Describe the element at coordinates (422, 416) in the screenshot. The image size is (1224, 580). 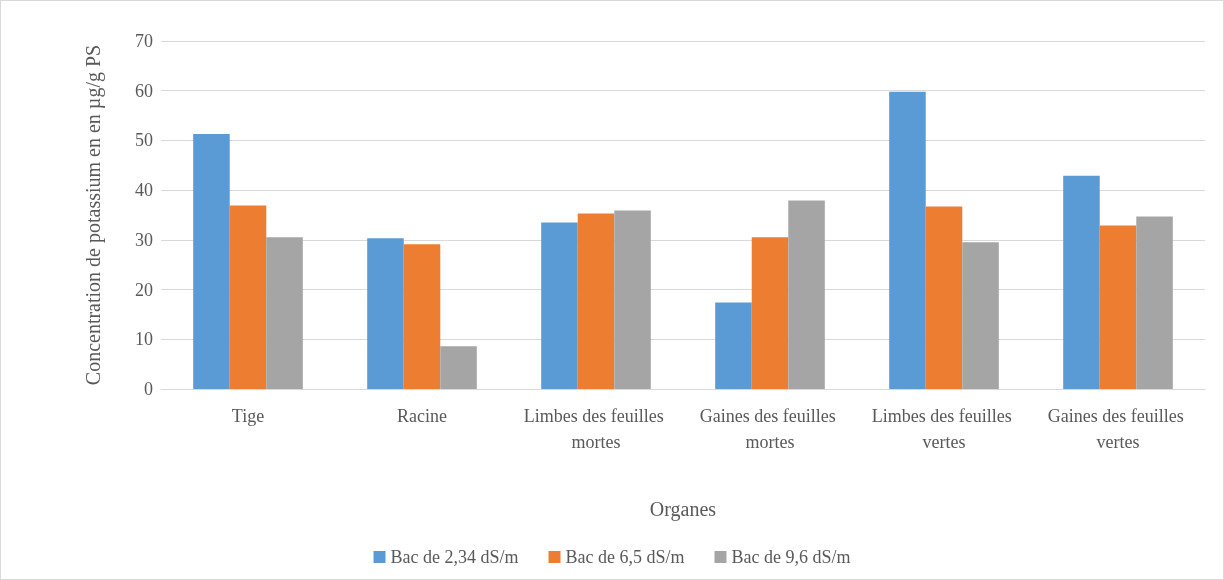
I see `x-tick-label: Racine` at that location.